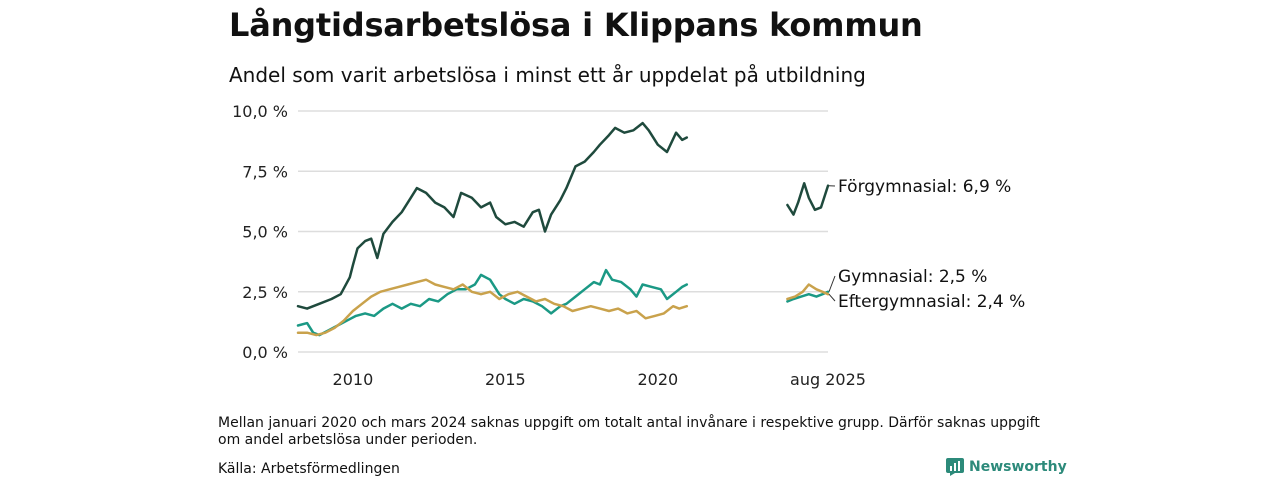 The height and width of the screenshot is (480, 1280). I want to click on y-tick-label: 10,0 %, so click(260, 111).